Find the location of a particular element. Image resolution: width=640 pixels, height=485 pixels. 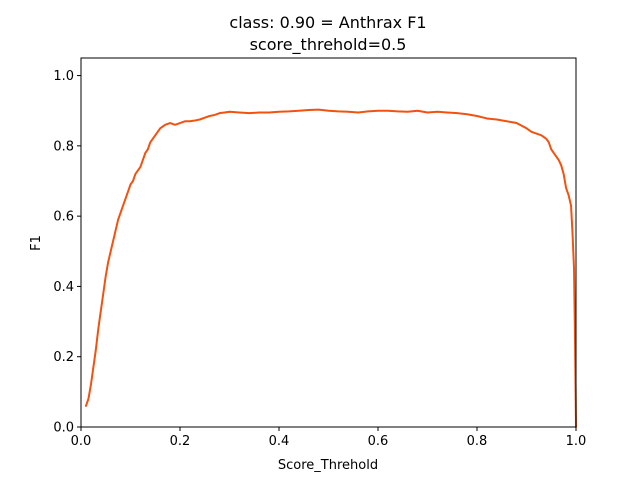

x-tick-label-2: 0.4 is located at coordinates (279, 441).